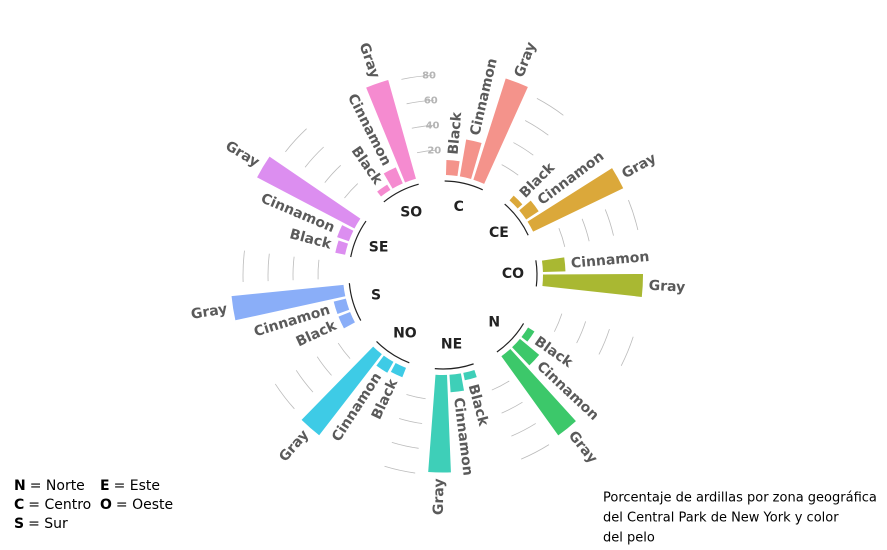  I want to click on group-label: S, so click(376, 295).